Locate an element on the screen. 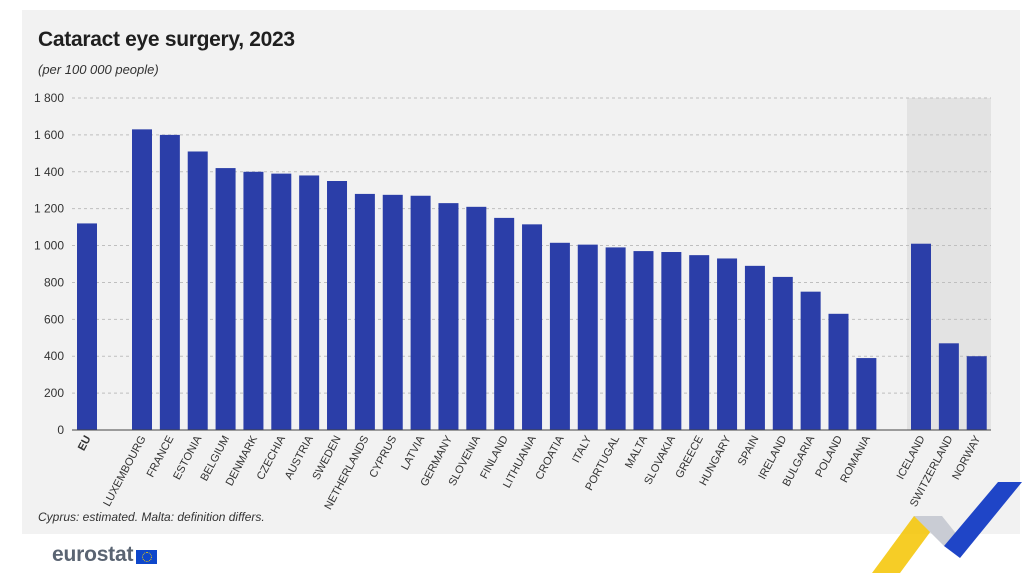 The height and width of the screenshot is (577, 1024). x-tick-label: EU is located at coordinates (85, 443).